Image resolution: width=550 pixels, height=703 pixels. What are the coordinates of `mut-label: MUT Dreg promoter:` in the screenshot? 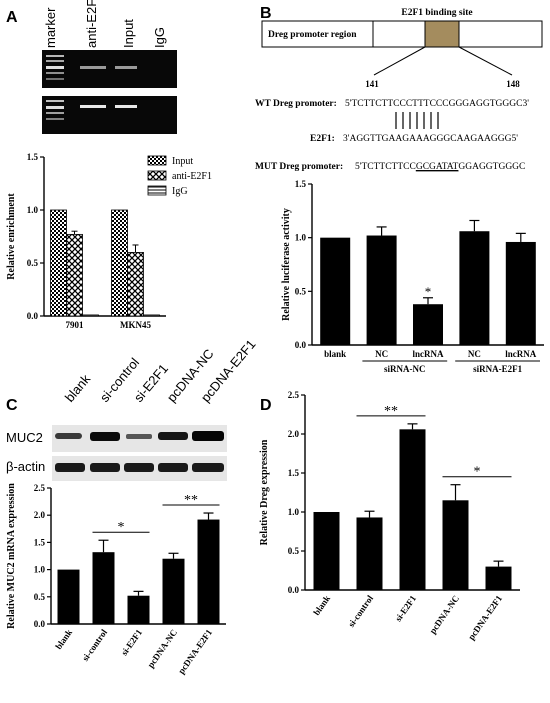 It's located at (299, 167).